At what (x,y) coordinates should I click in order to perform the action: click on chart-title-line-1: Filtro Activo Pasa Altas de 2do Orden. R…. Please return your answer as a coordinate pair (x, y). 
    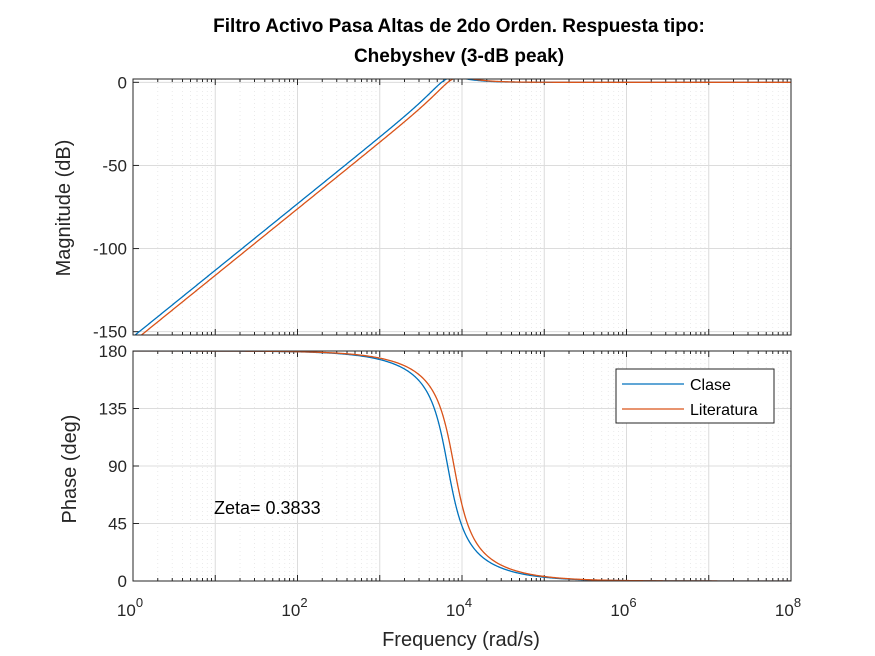
    Looking at the image, I should click on (459, 26).